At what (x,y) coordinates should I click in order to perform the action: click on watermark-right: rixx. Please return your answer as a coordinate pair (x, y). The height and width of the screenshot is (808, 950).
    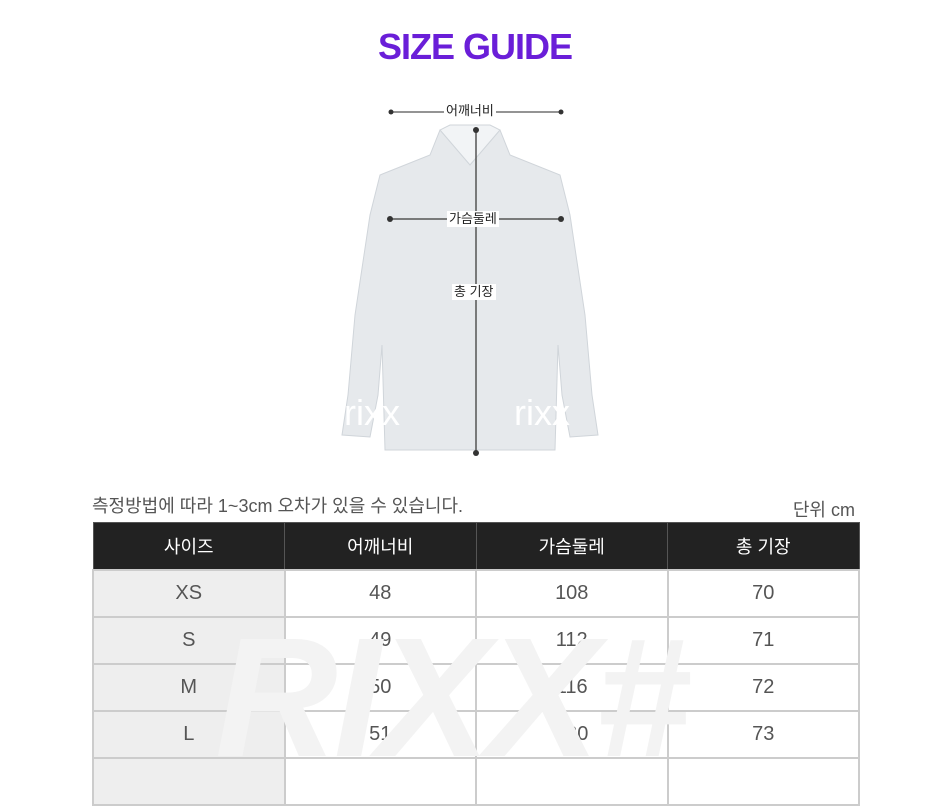
    Looking at the image, I should click on (542, 412).